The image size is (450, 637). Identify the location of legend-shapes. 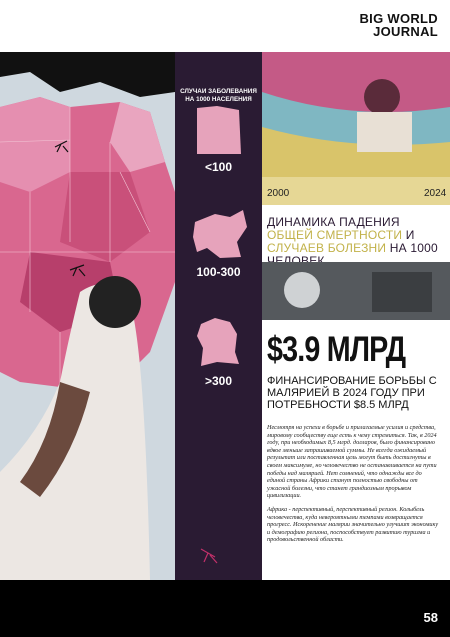
(220, 335).